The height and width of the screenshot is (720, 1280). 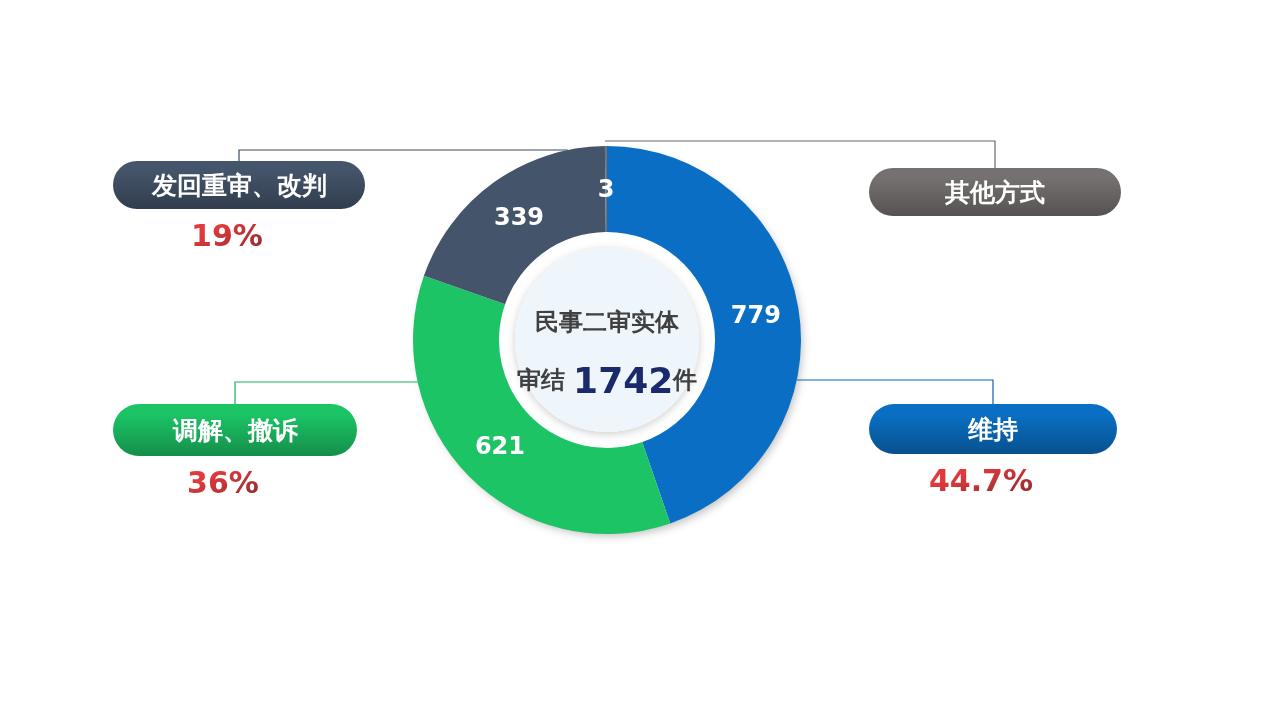 I want to click on text: 审结 1742件, so click(x=607, y=380).